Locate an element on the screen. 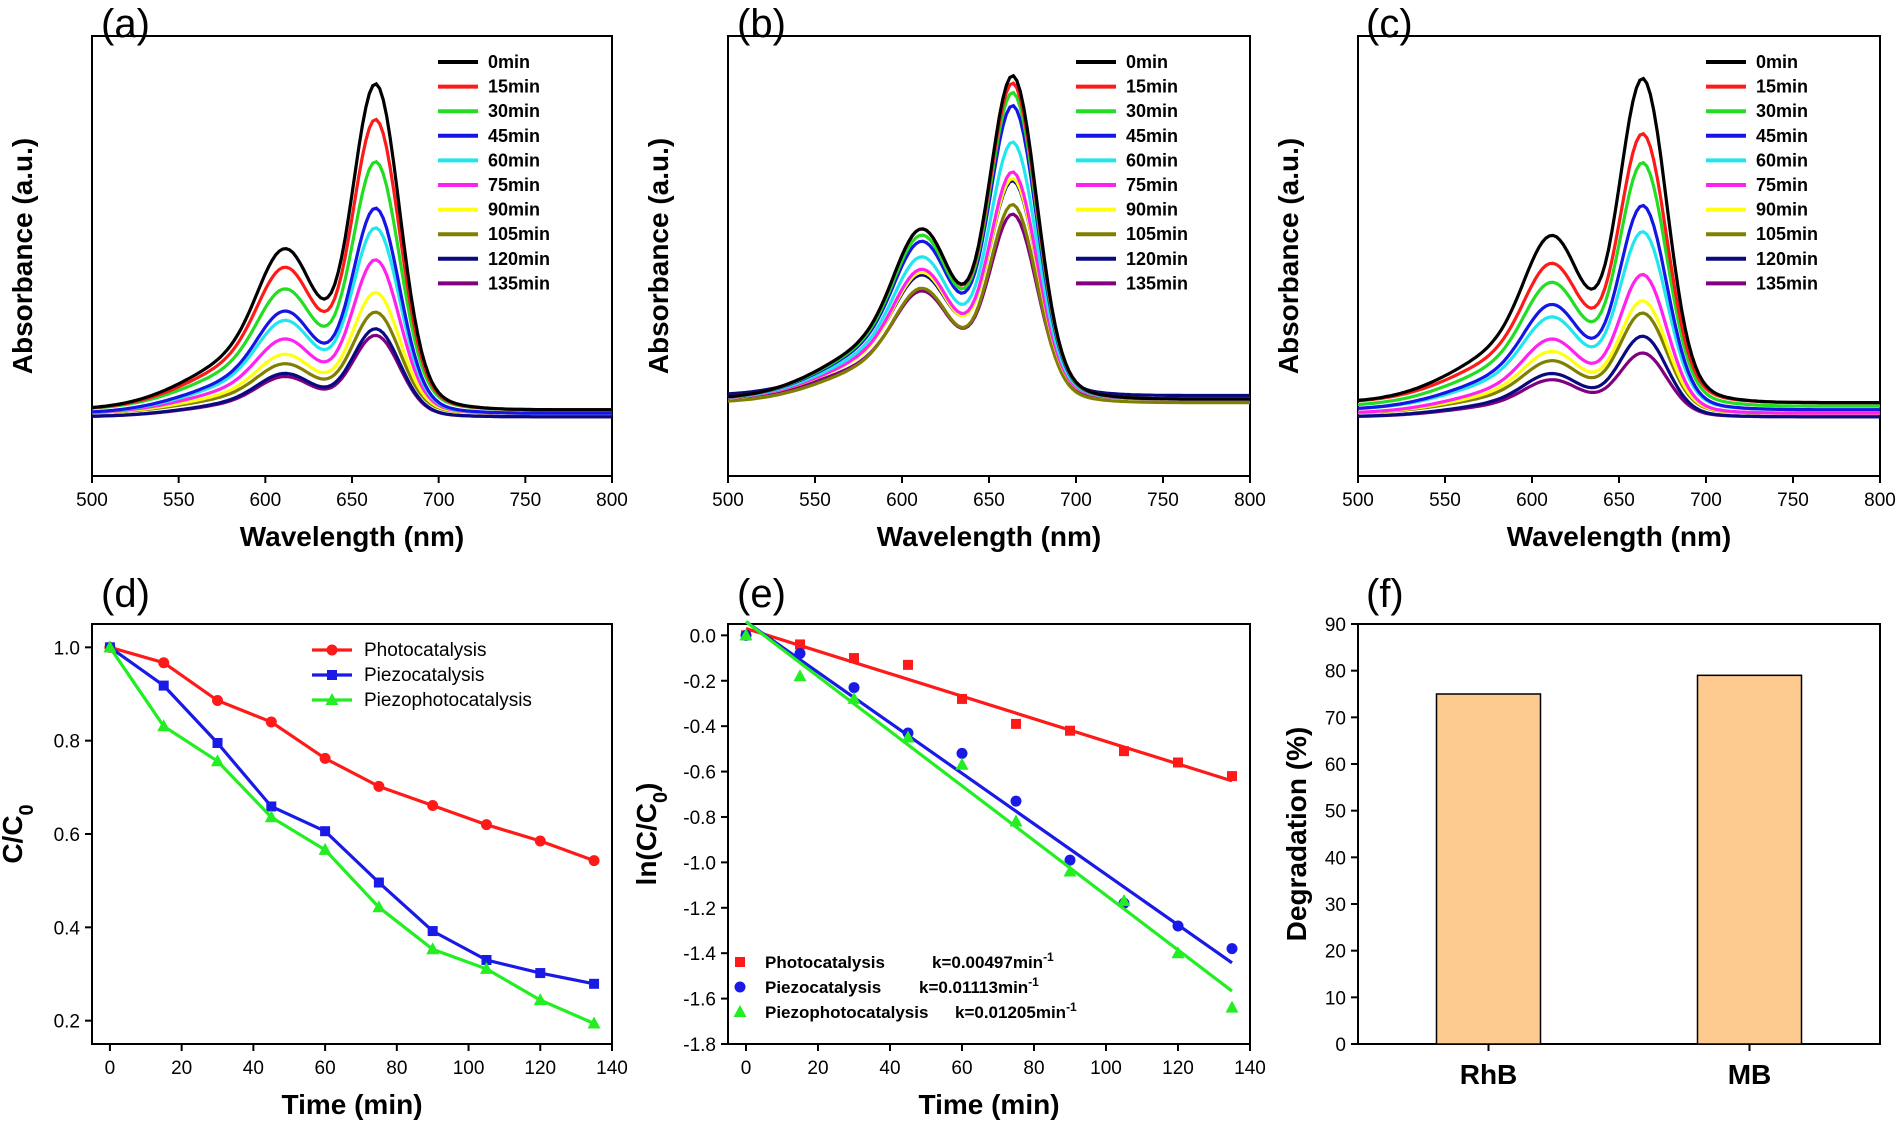  legend-label: Piezocatalysis is located at coordinates (424, 675).